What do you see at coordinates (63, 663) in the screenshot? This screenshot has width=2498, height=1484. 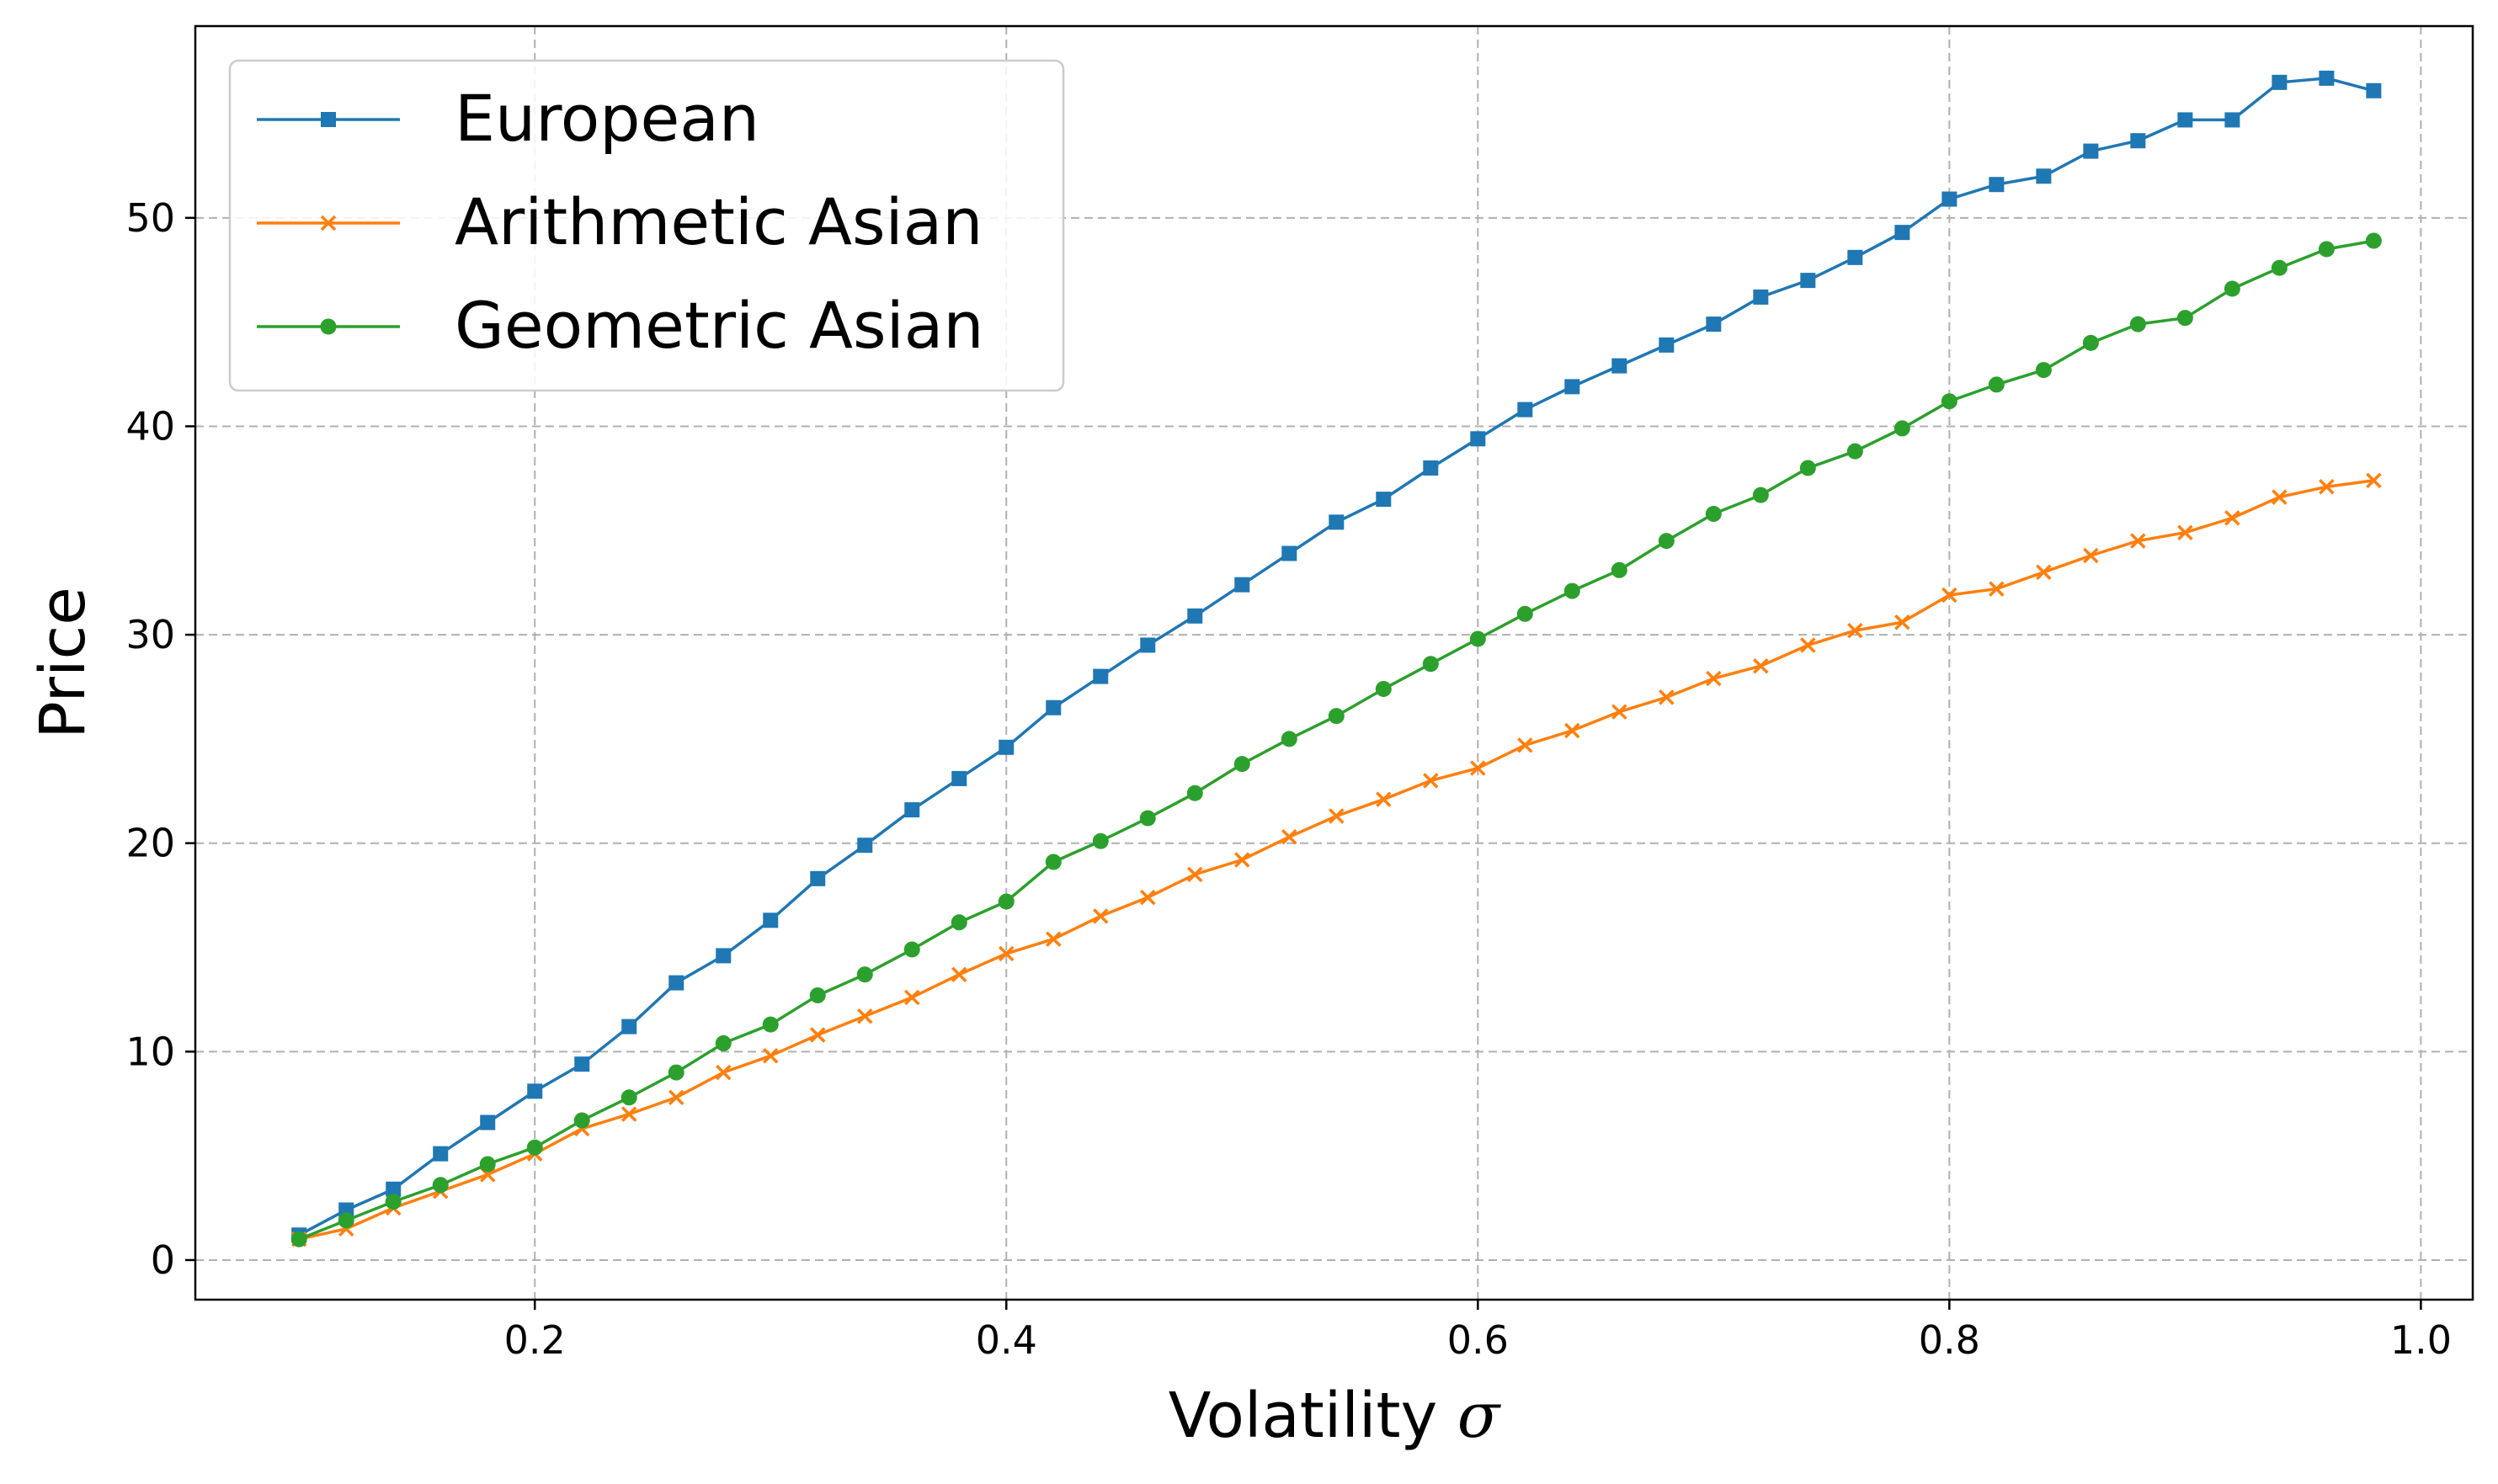 I see `y-axis-label: Price` at bounding box center [63, 663].